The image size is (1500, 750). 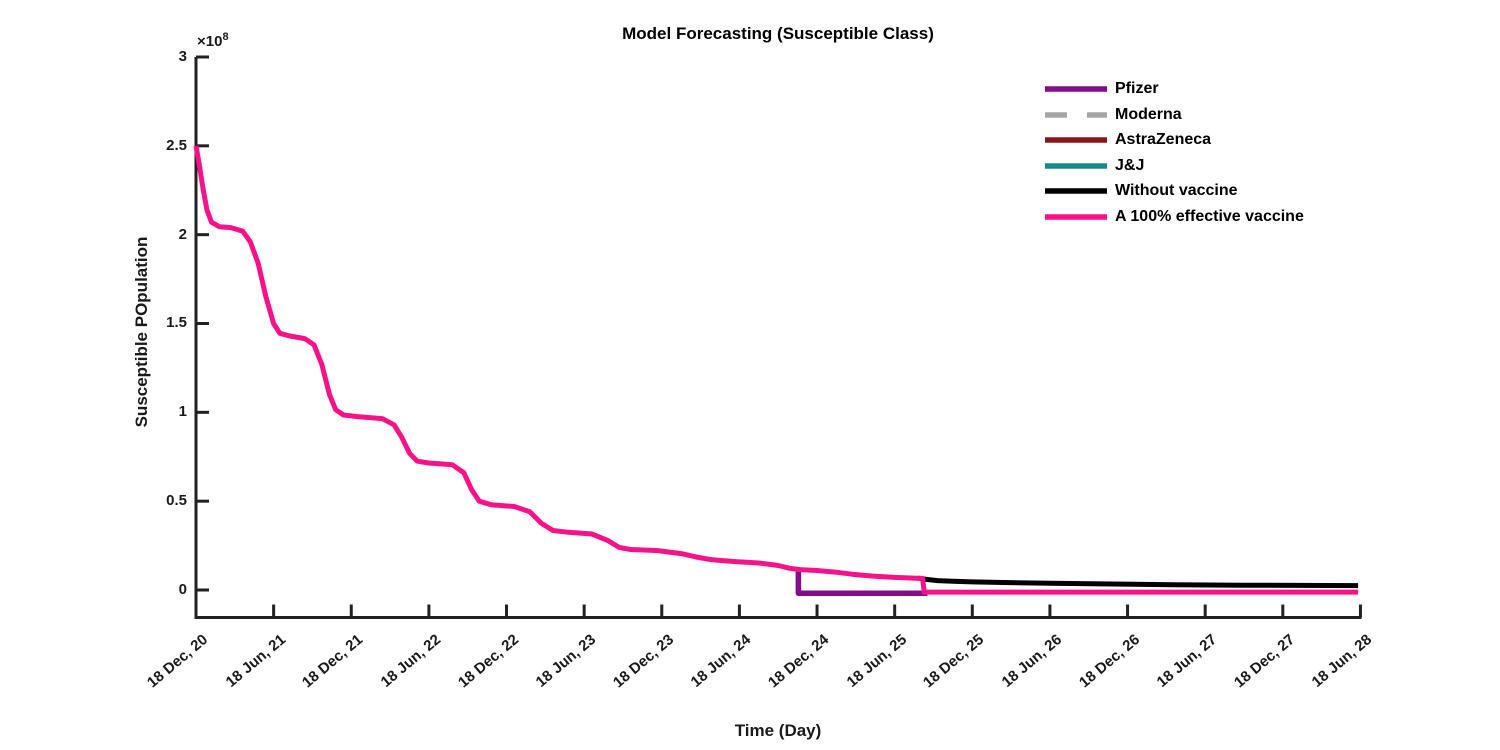 What do you see at coordinates (1076, 166) in the screenshot?
I see `legend-swatch-j-j` at bounding box center [1076, 166].